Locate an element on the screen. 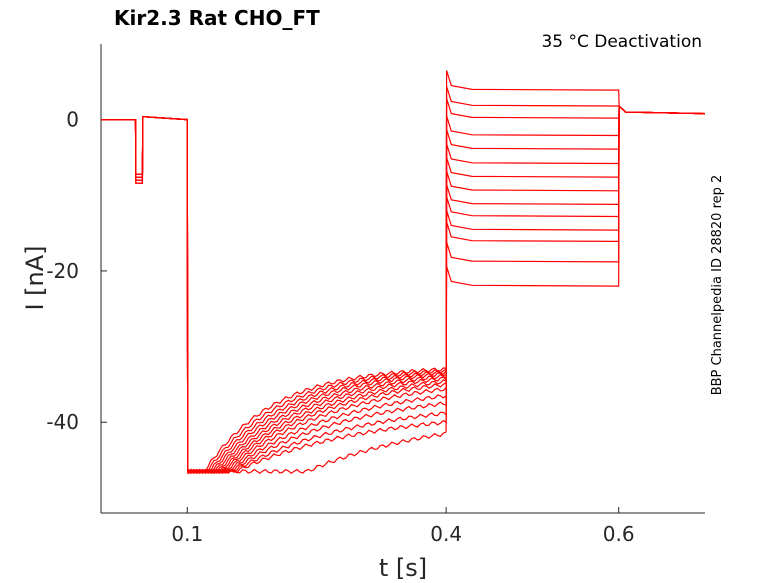 This screenshot has width=778, height=583. chart-title: Kir2.3 Rat CHO_FT is located at coordinates (217, 18).